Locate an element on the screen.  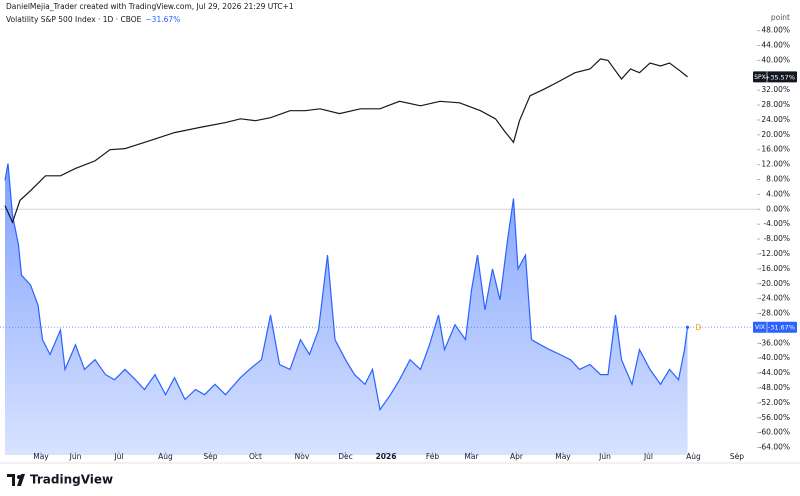
y-tick-label: 12.00% is located at coordinates (775, 164).